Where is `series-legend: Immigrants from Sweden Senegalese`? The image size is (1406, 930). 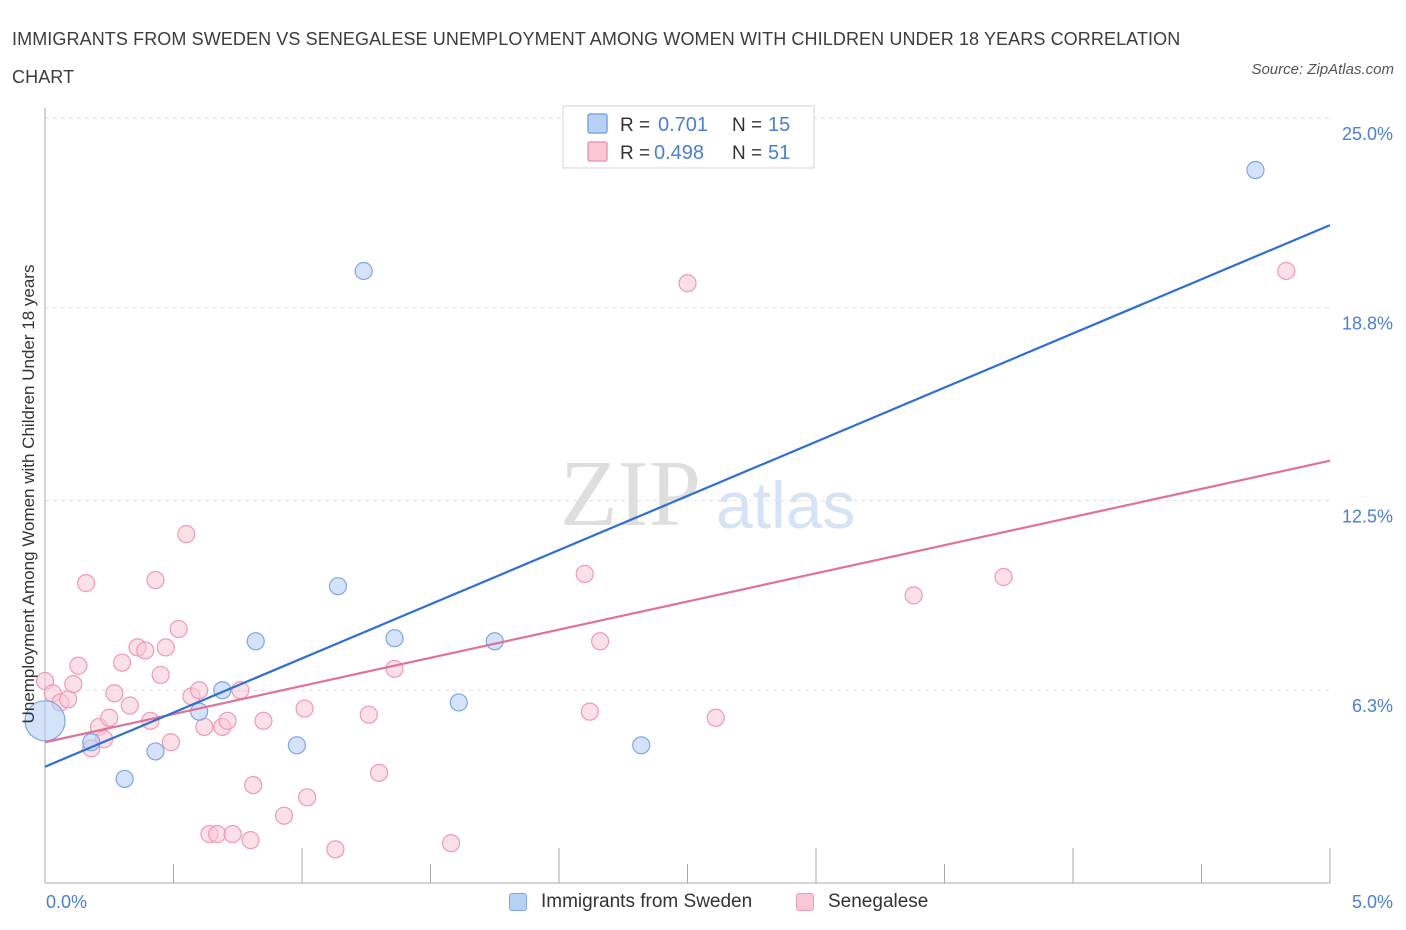 series-legend: Immigrants from Sweden Senegalese is located at coordinates (703, 902).